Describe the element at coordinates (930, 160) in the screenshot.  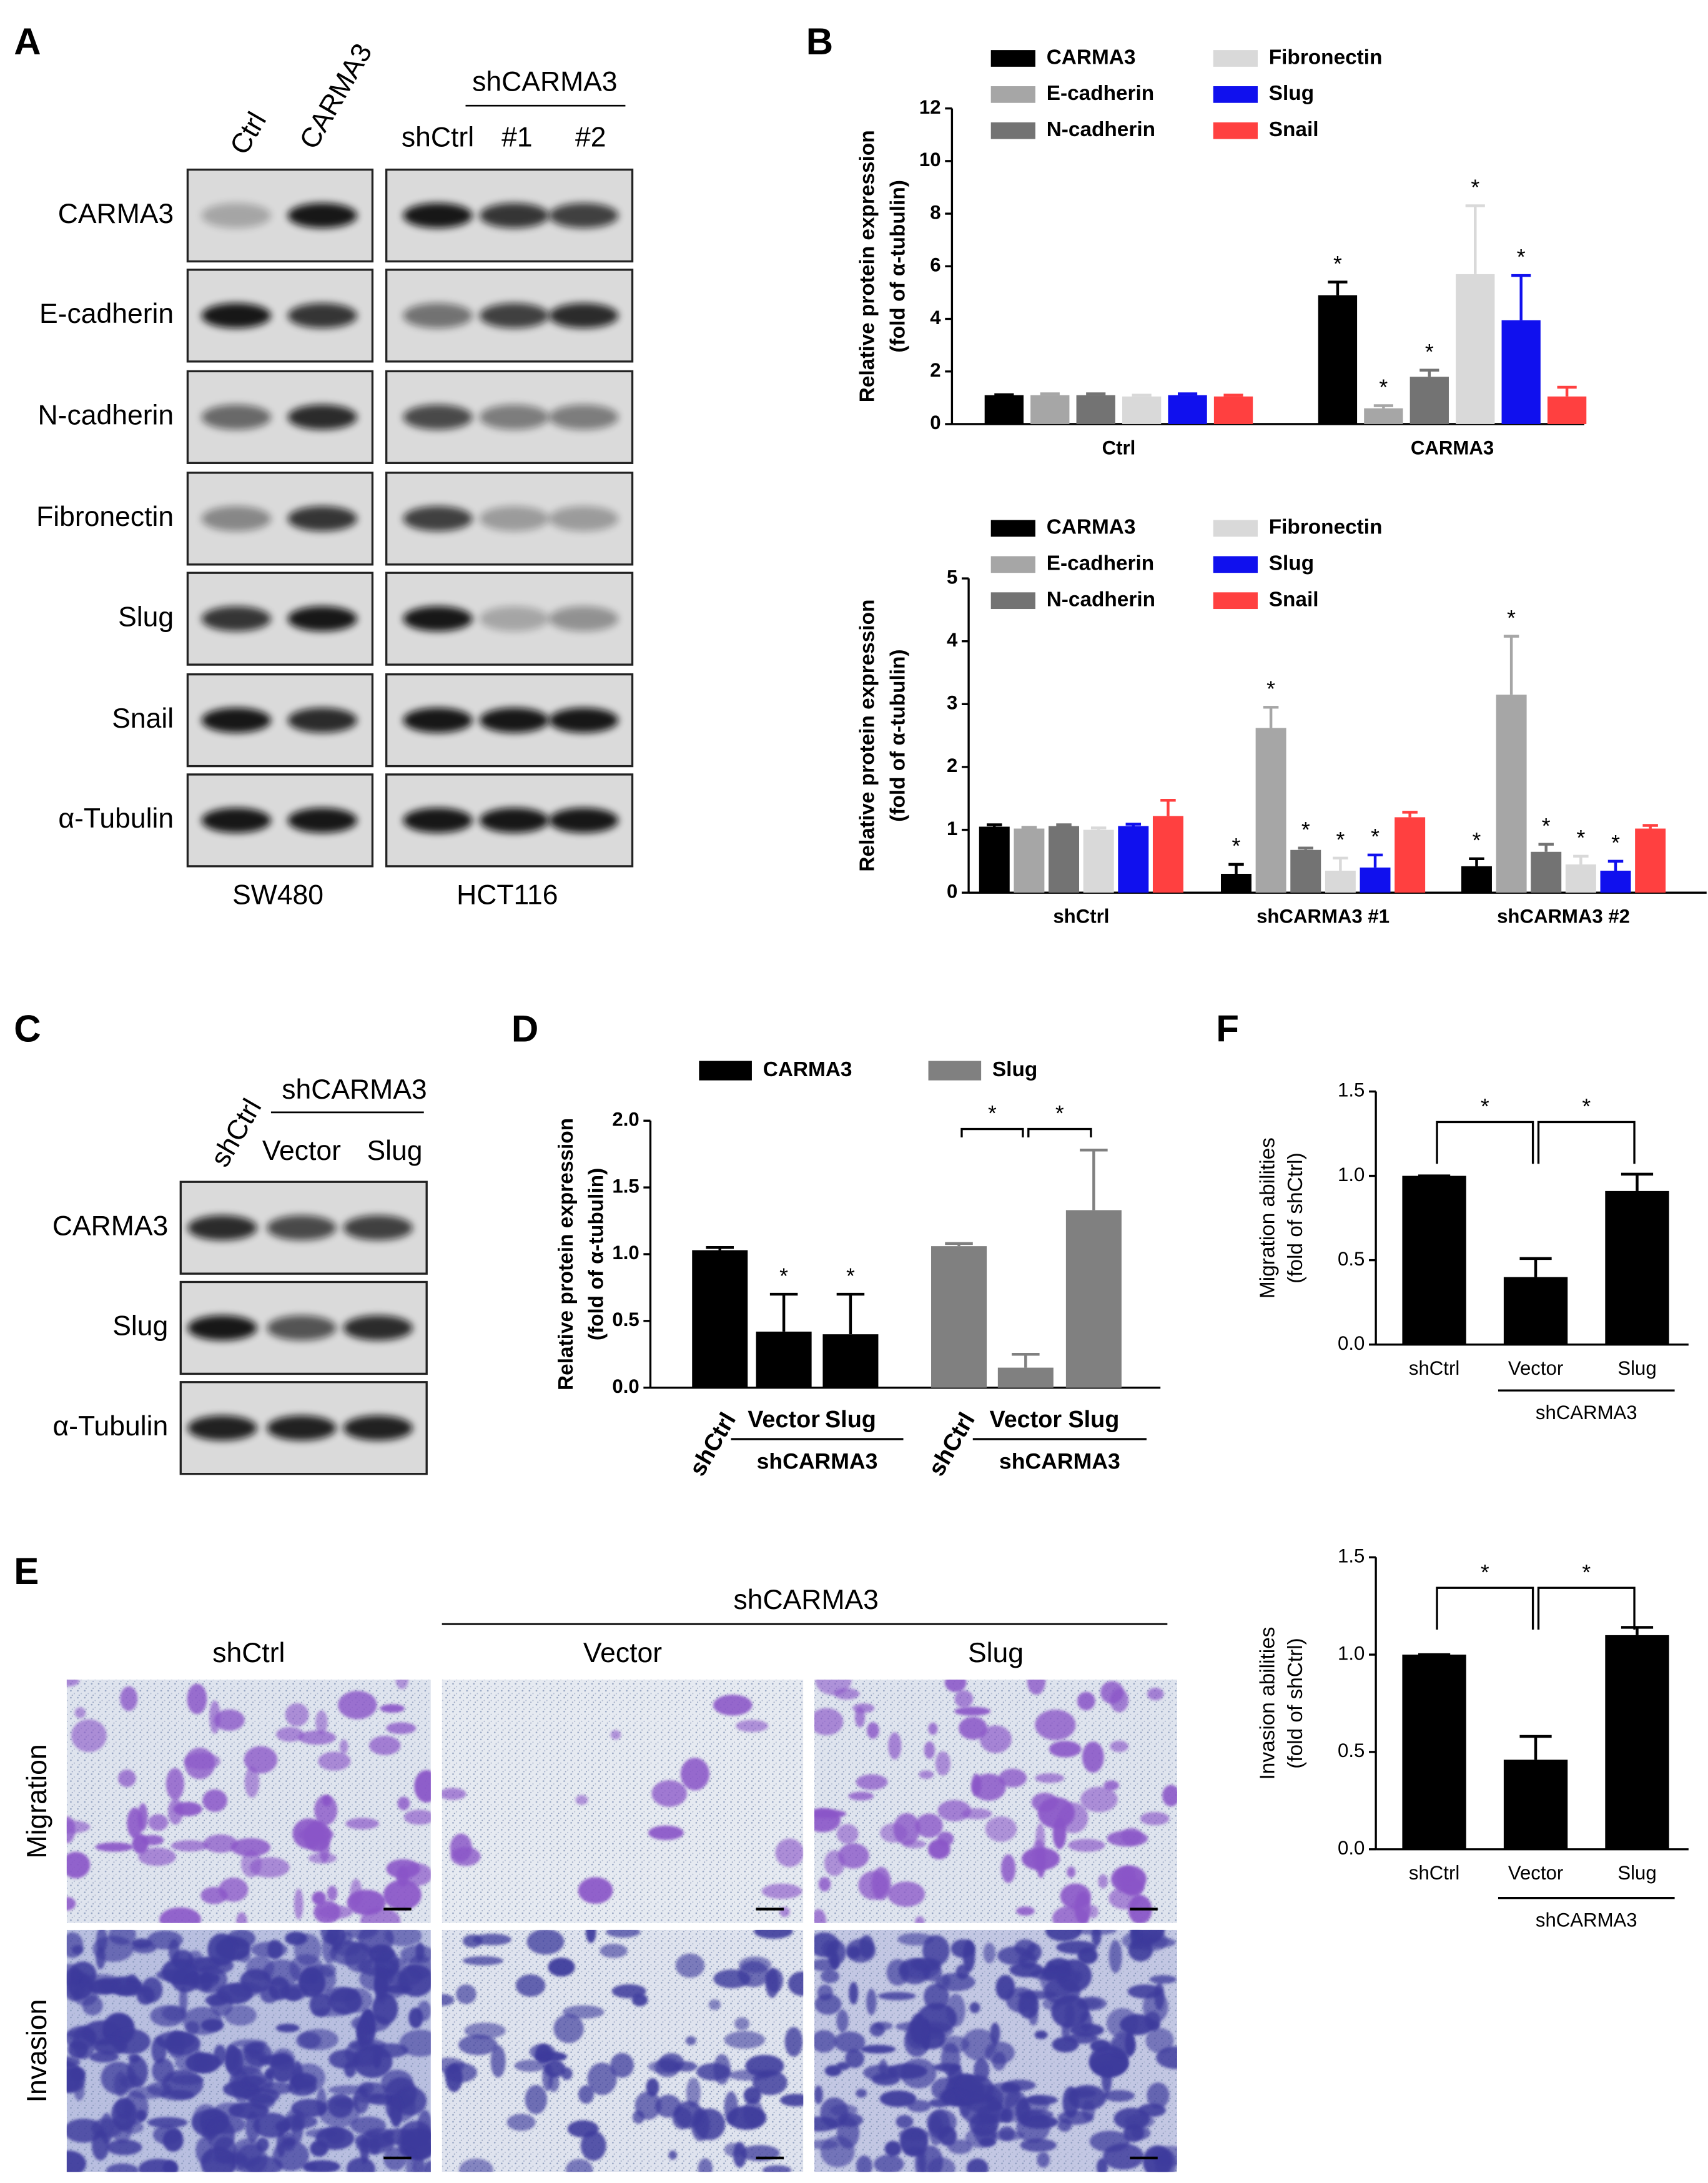
I see `y-tick-label: 10` at that location.